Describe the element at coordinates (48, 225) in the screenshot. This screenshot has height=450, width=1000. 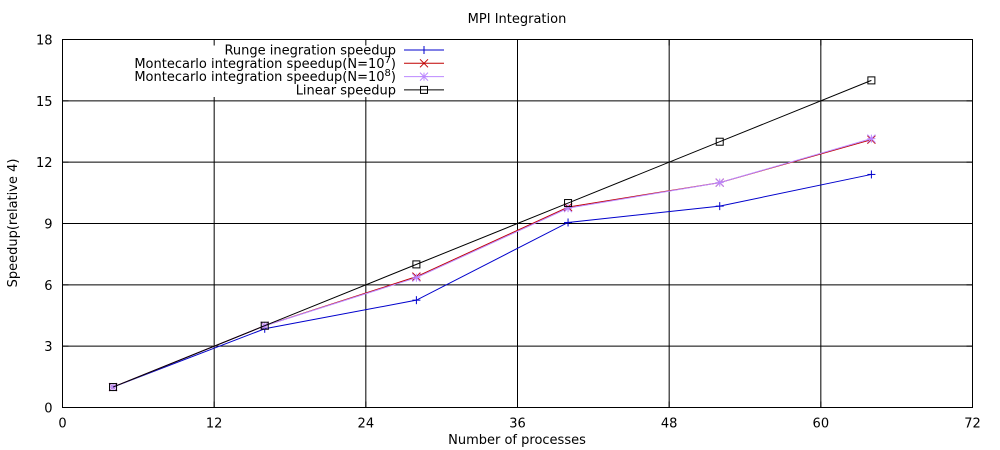
I see `y-tick-label: 9` at that location.